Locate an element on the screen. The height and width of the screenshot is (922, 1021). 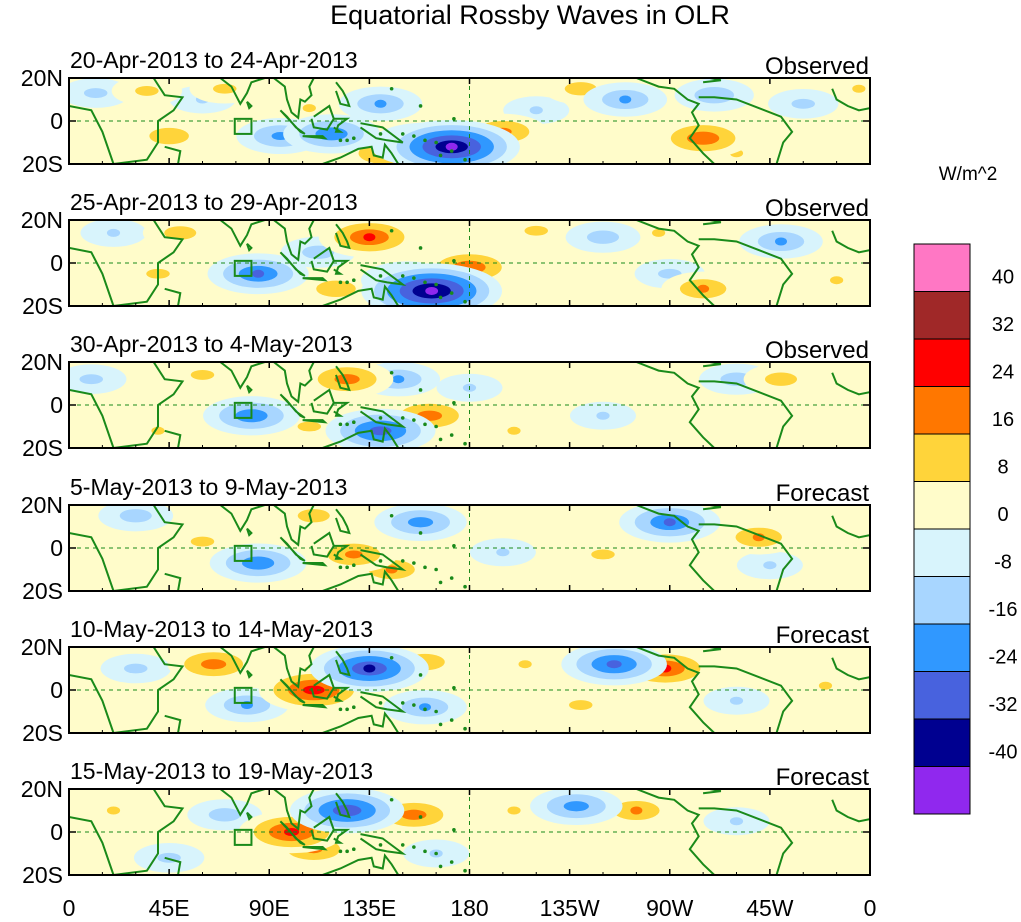
colorbar-unit-label: W/m^2 is located at coordinates (968, 174).